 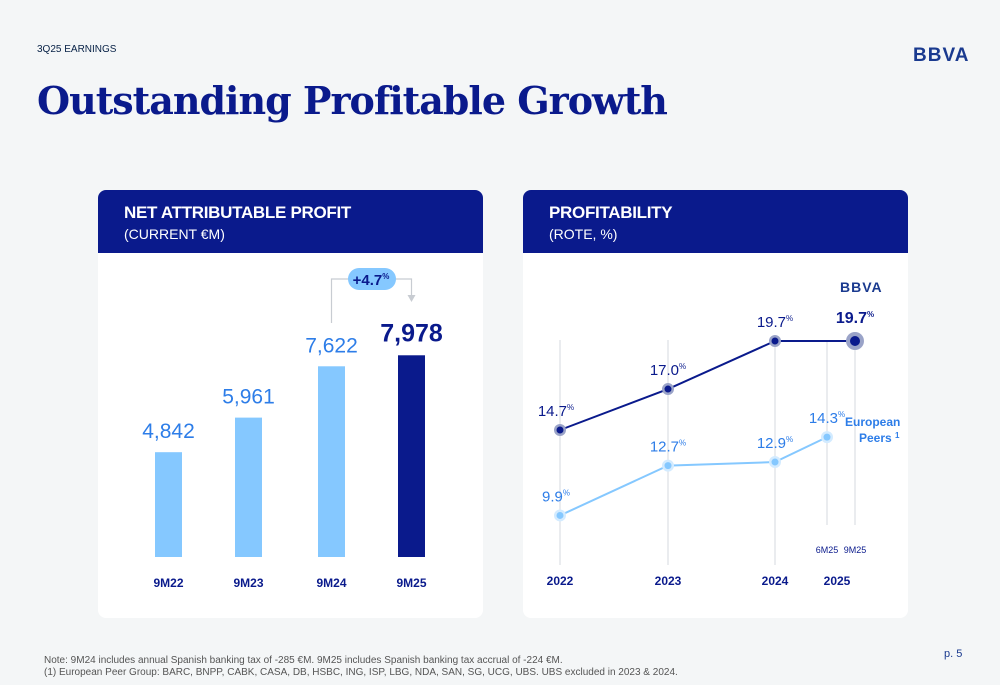 What do you see at coordinates (248, 397) in the screenshot?
I see `bar-value-label: 5,961` at bounding box center [248, 397].